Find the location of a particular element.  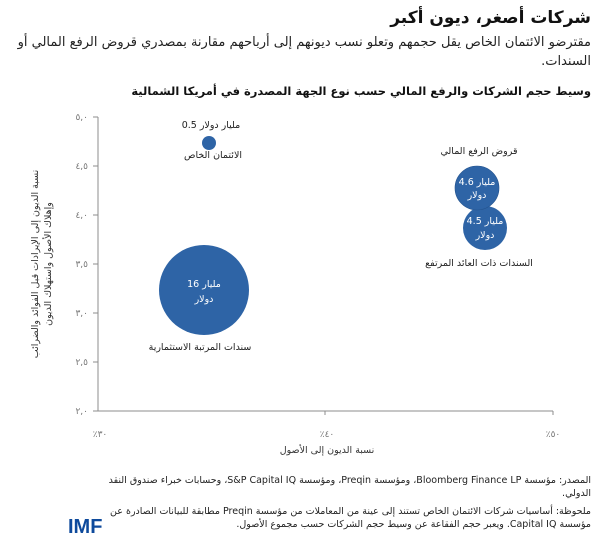

y-tick-label: ٥,٠ is located at coordinates (81, 118).